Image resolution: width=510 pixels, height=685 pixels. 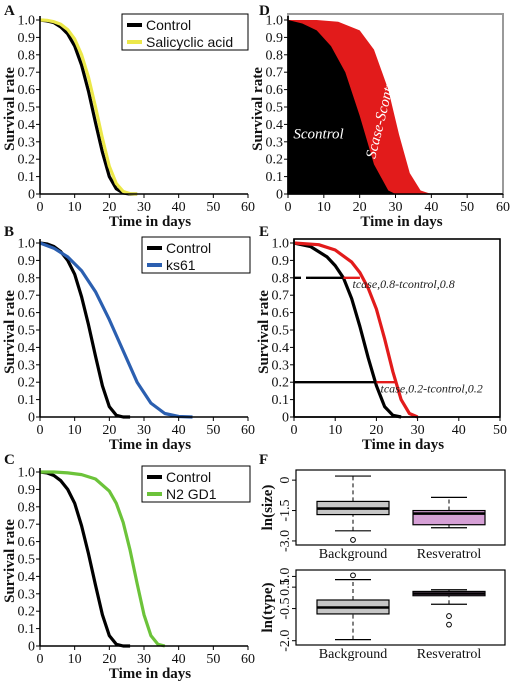 What do you see at coordinates (268, 608) in the screenshot?
I see `y-axis-label: ln(type)` at bounding box center [268, 608].